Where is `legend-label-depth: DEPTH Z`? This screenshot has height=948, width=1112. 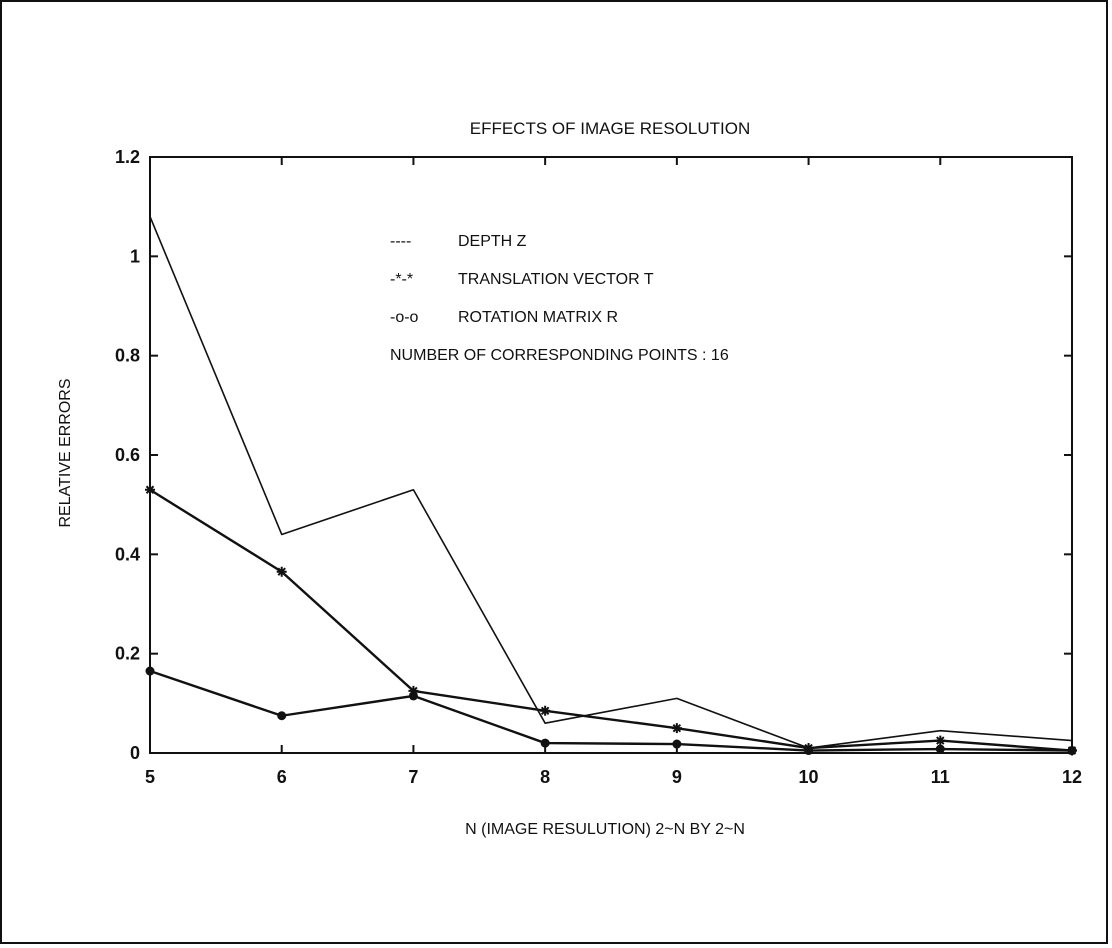 legend-label-depth: DEPTH Z is located at coordinates (492, 241).